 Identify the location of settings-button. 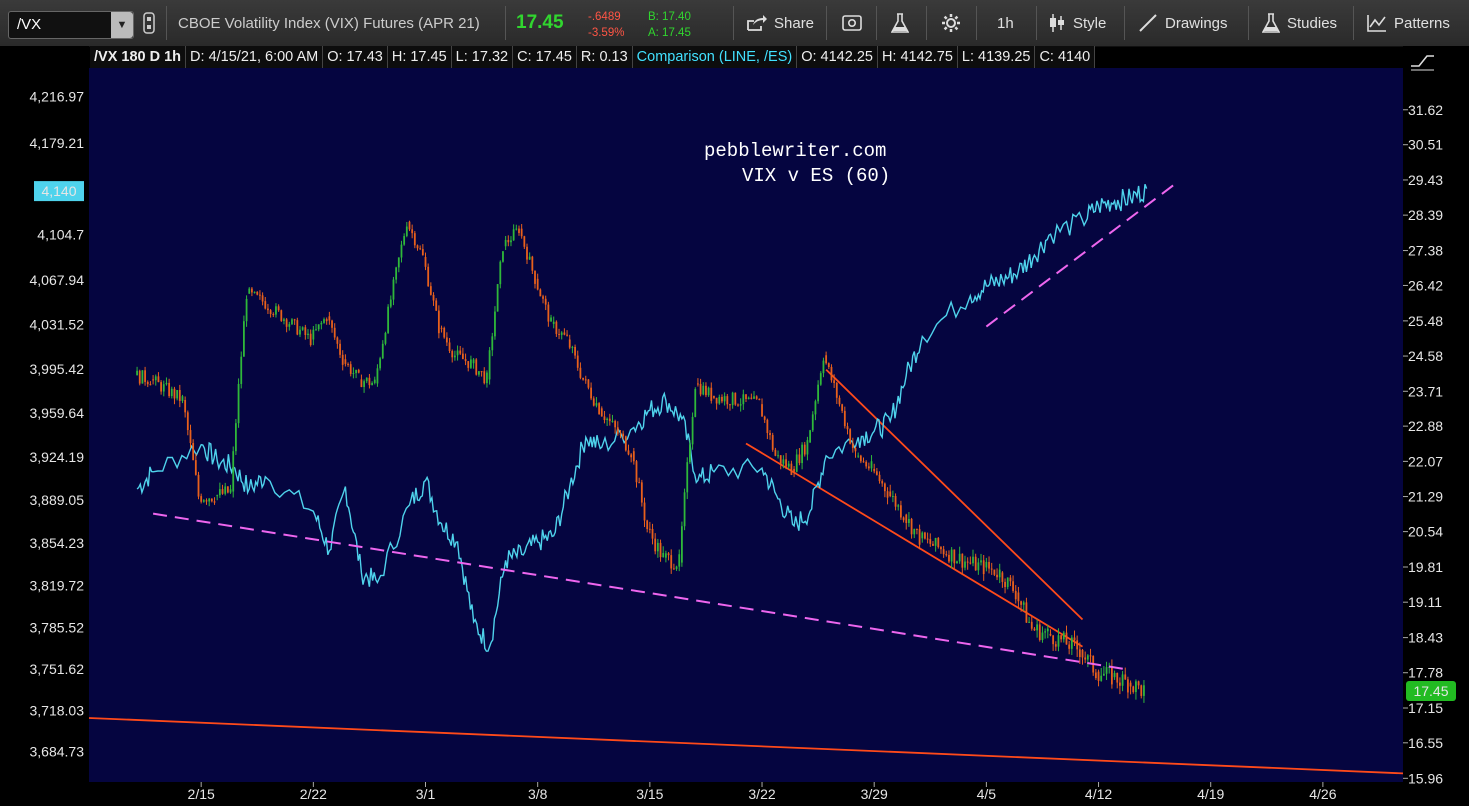
(951, 23).